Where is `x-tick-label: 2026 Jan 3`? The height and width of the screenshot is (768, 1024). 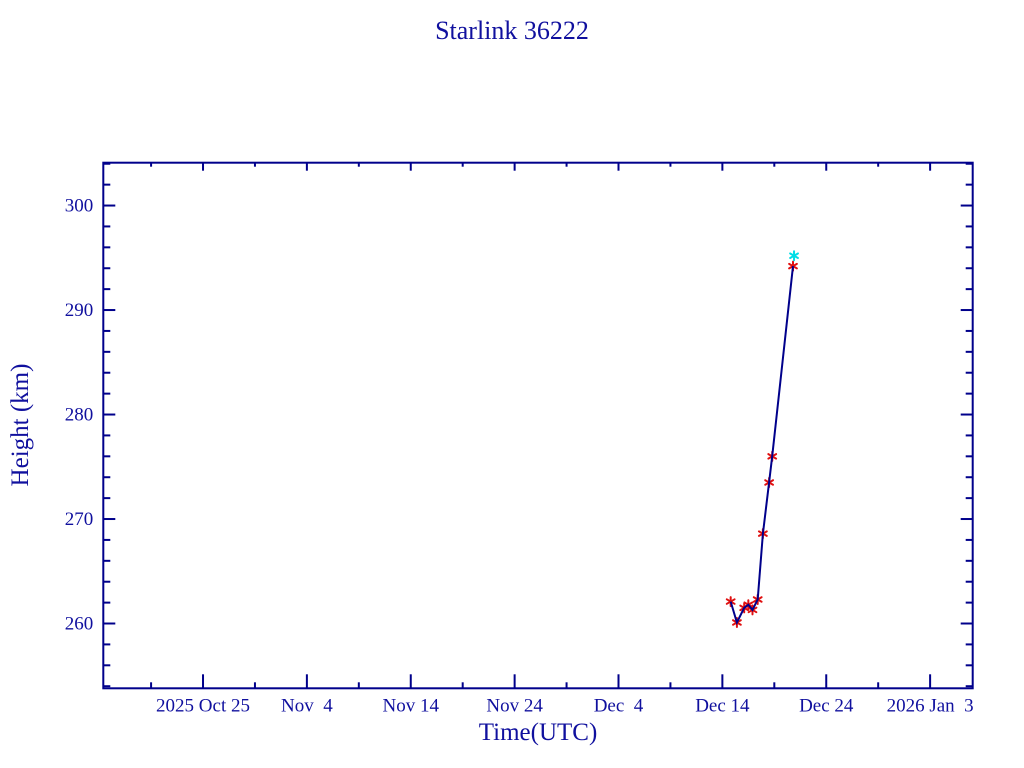 x-tick-label: 2026 Jan 3 is located at coordinates (930, 705).